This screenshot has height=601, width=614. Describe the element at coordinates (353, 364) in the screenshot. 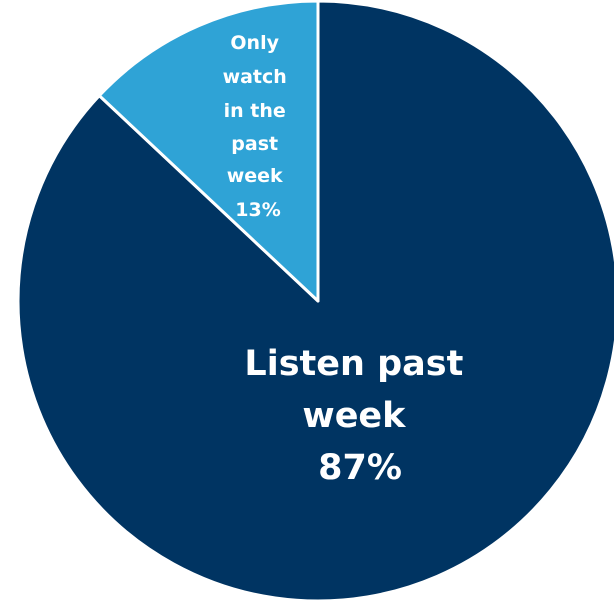

I see `slice-label-listen-line-1: Listen past` at that location.